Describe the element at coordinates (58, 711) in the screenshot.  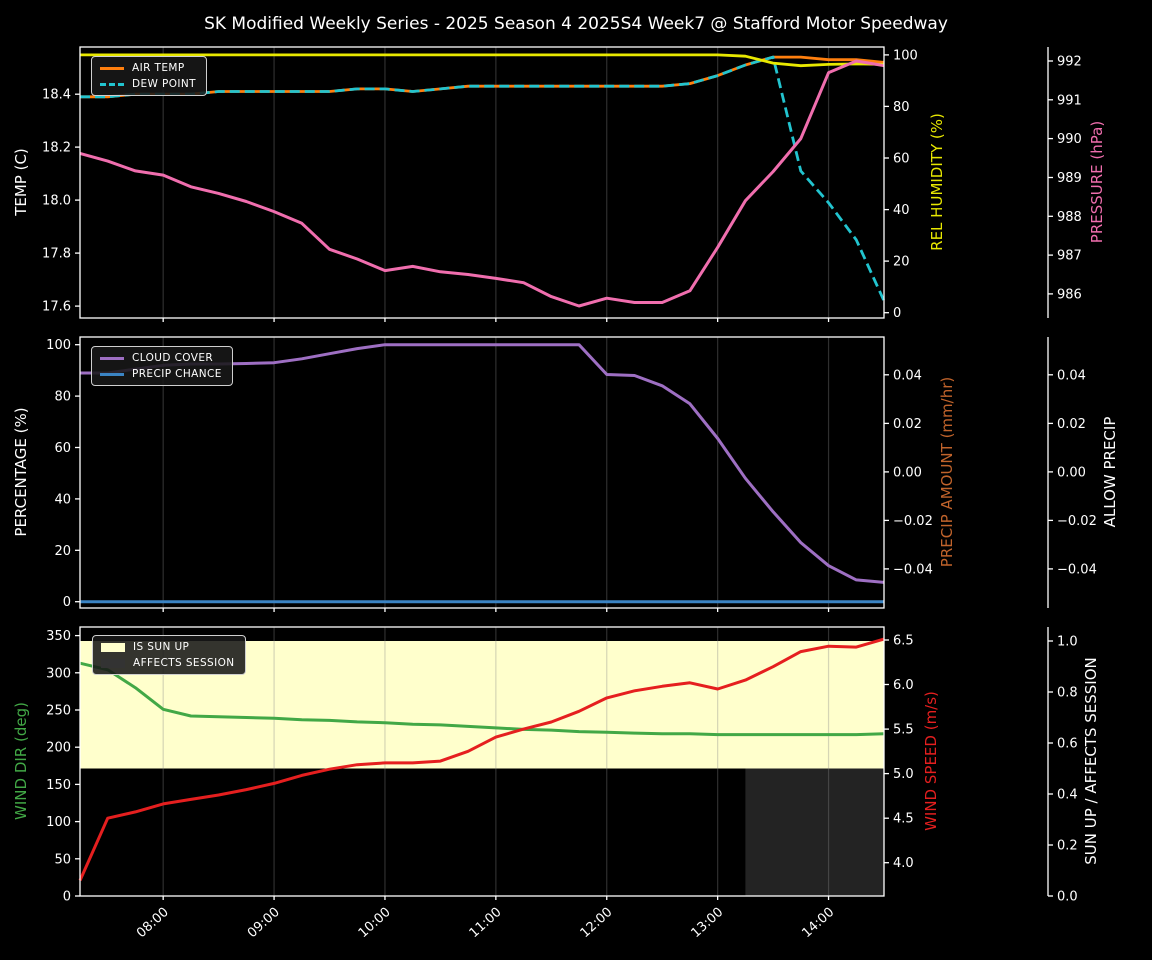
I see `dir-tick-label: 250` at that location.